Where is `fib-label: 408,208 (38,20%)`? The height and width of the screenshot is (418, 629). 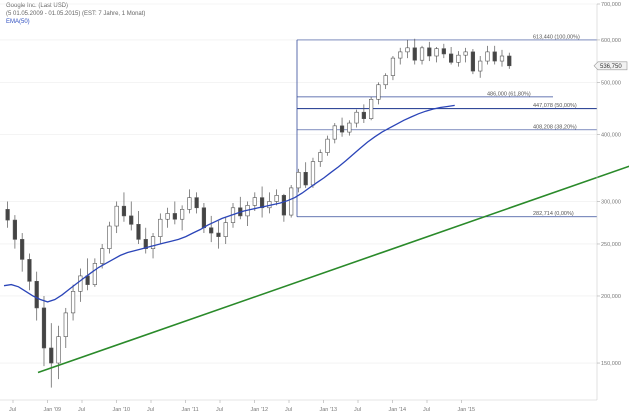 fib-label: 408,208 (38,20%) is located at coordinates (555, 127).